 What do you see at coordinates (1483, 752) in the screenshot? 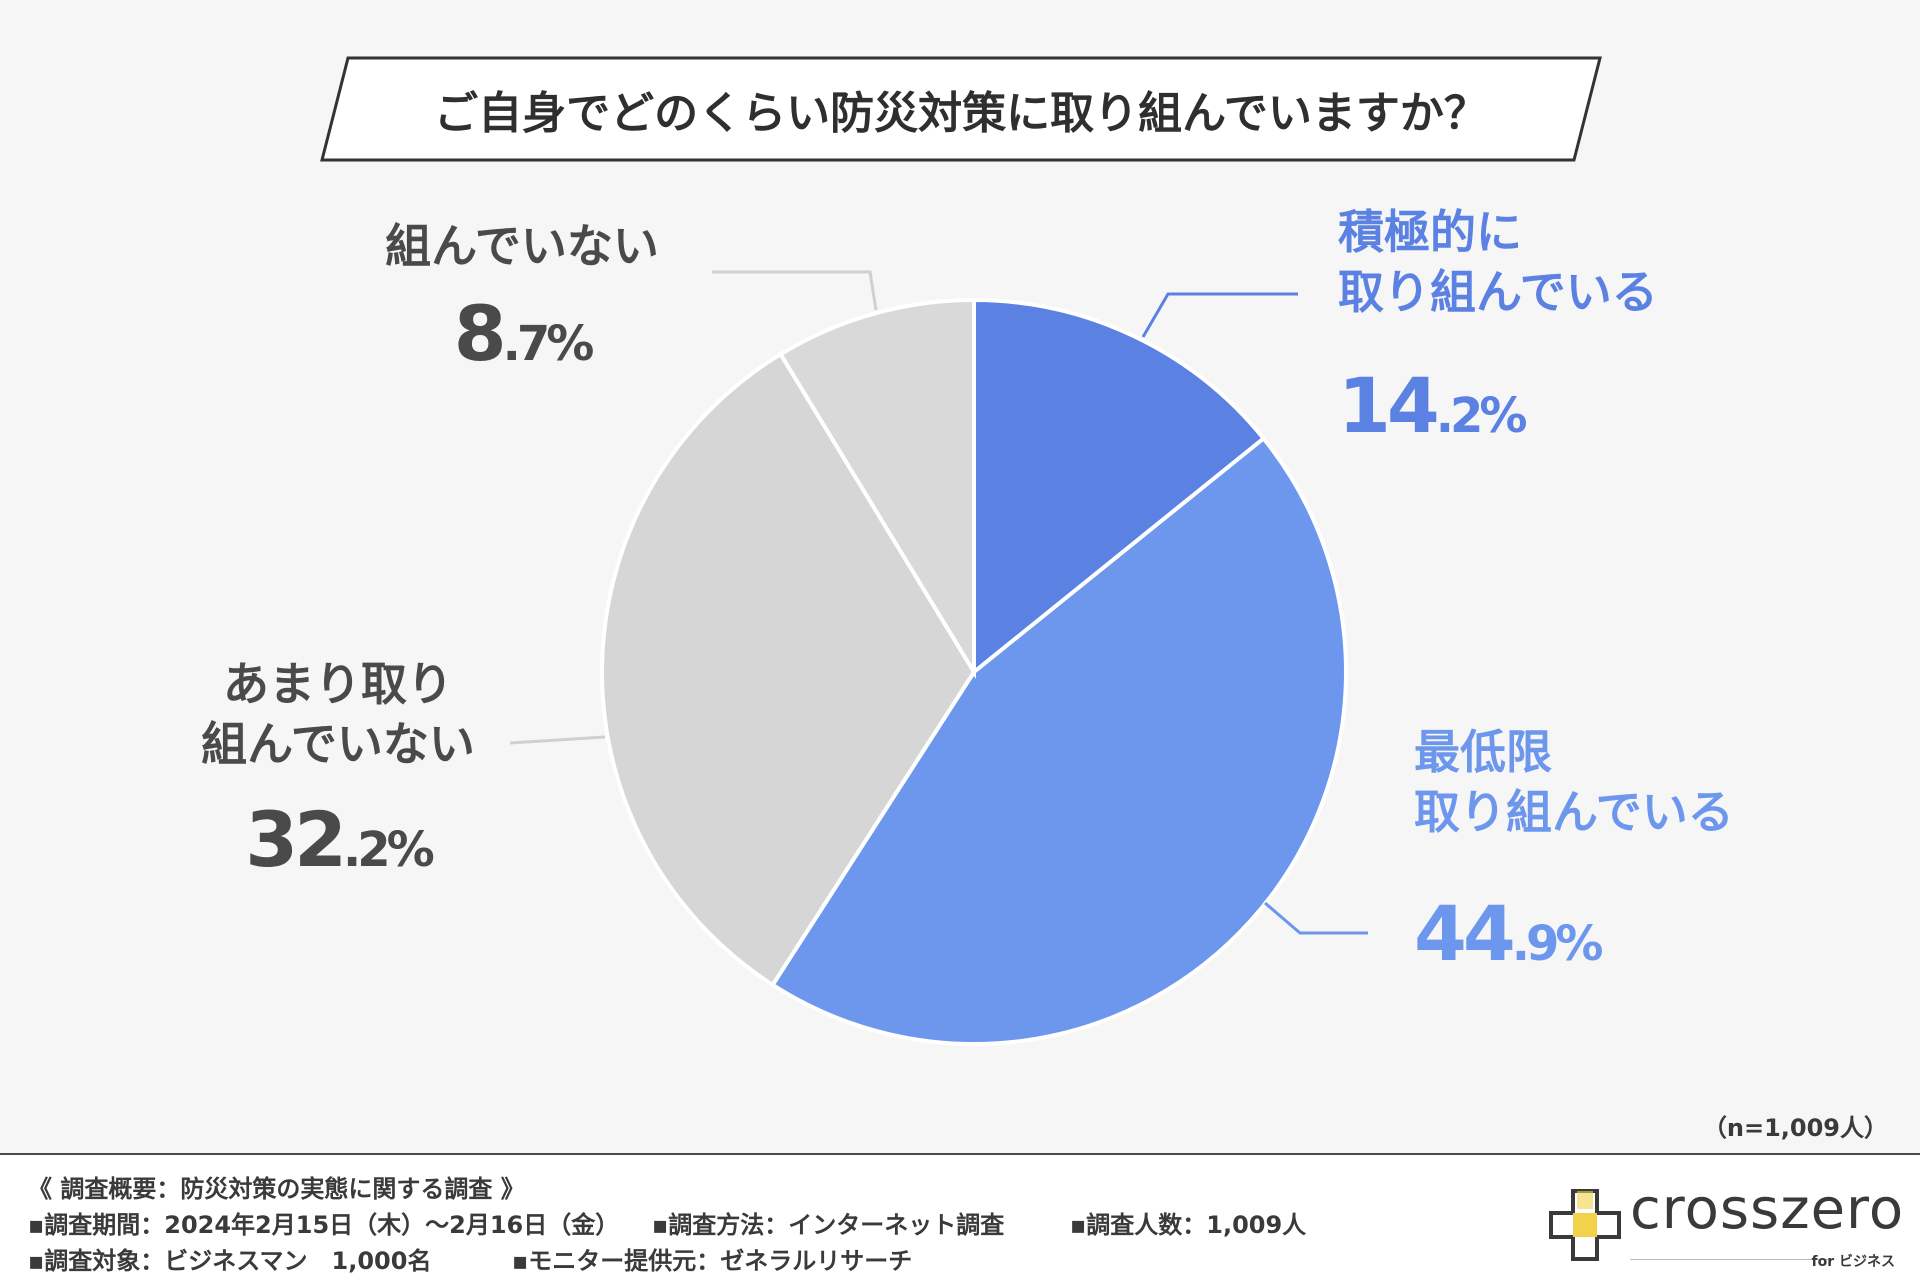
I see `slice-label-1-line-0: 最低限` at bounding box center [1483, 752].